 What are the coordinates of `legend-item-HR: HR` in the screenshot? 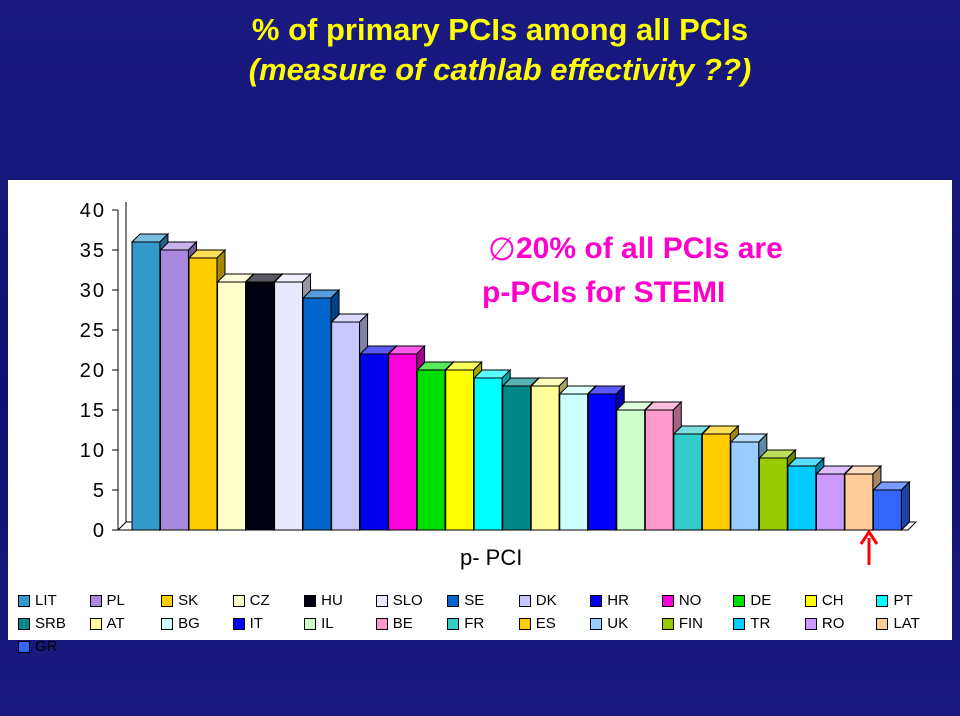 It's located at (626, 600).